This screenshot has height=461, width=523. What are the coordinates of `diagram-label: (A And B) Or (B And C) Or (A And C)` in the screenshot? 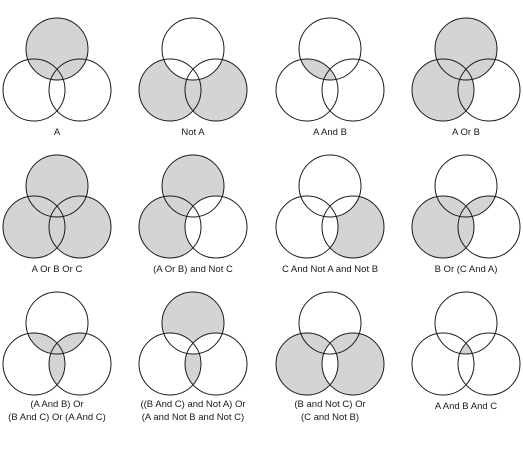 It's located at (61, 411).